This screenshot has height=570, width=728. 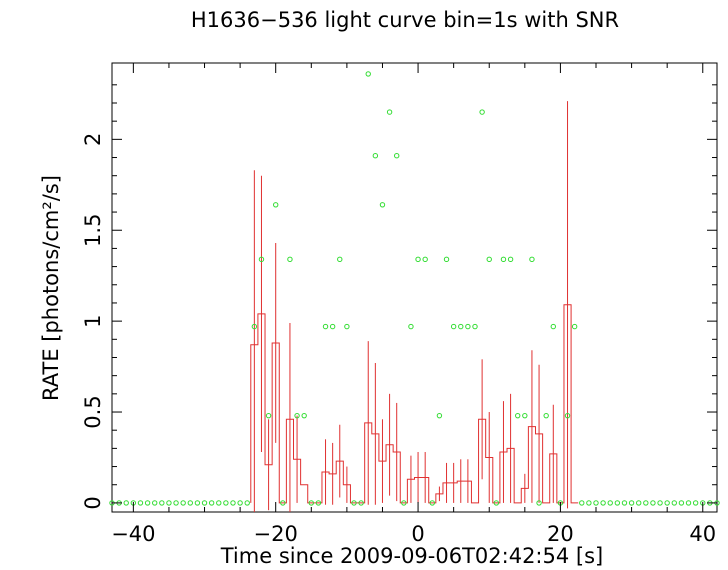 I want to click on y-tick-label: 1, so click(x=93, y=320).